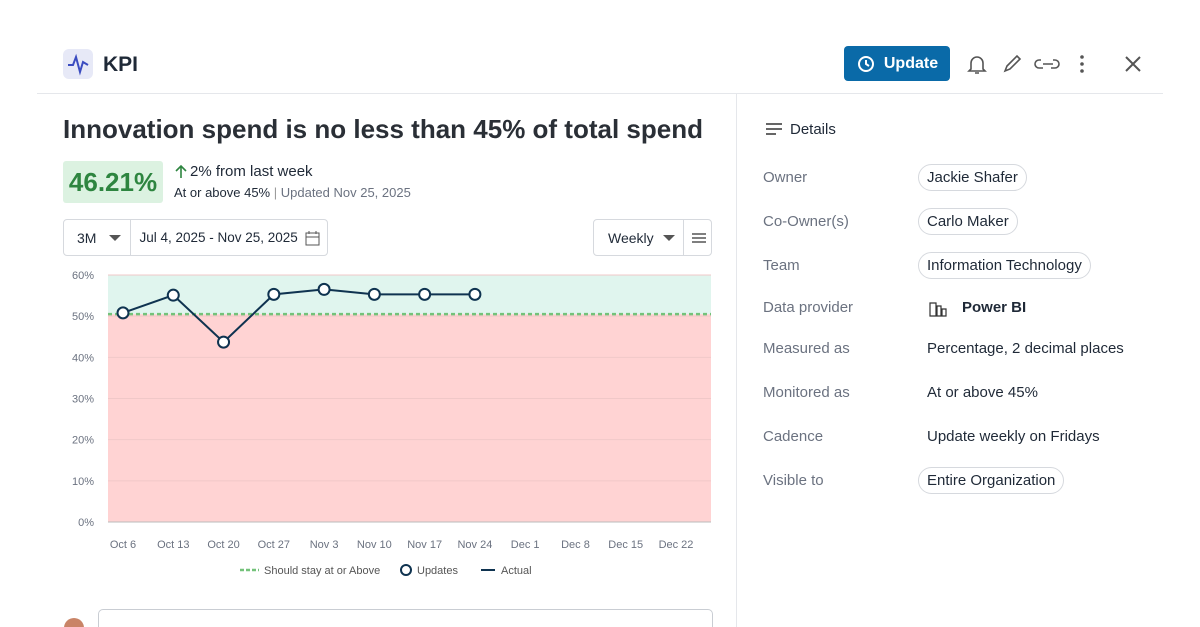 The height and width of the screenshot is (627, 1200). Describe the element at coordinates (785, 177) in the screenshot. I see `detail-label: Owner` at that location.